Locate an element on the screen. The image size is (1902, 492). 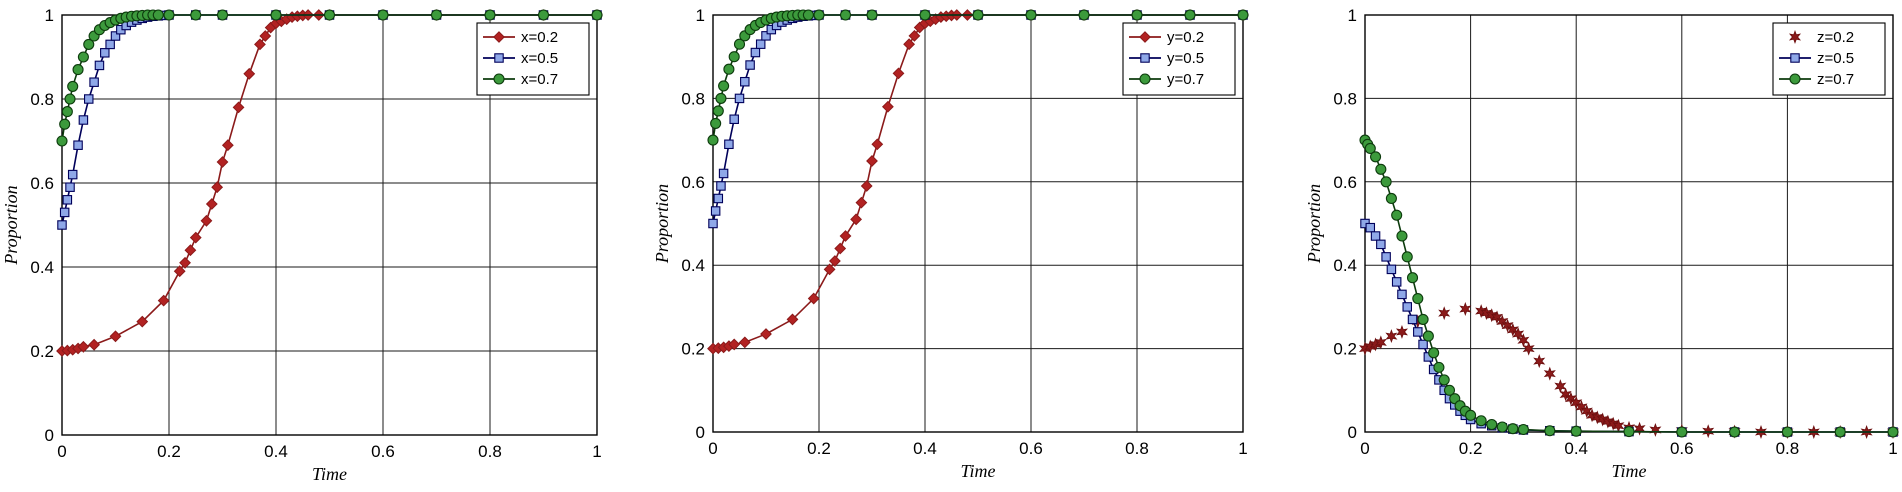
x-tick-label: 0.6 is located at coordinates (1031, 448).